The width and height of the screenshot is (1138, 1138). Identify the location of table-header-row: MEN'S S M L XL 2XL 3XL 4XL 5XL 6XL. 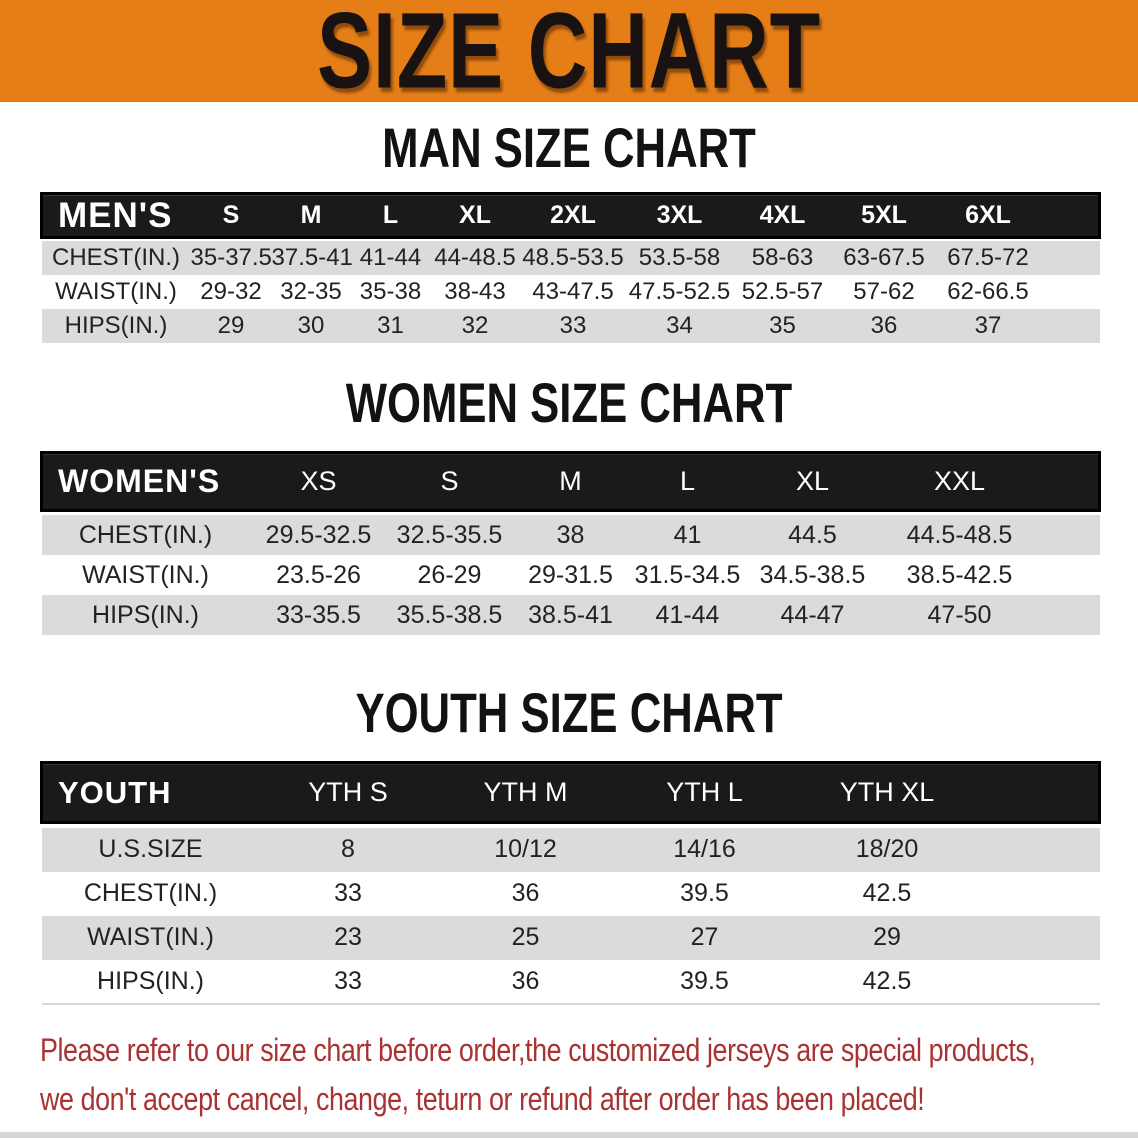
(570, 215).